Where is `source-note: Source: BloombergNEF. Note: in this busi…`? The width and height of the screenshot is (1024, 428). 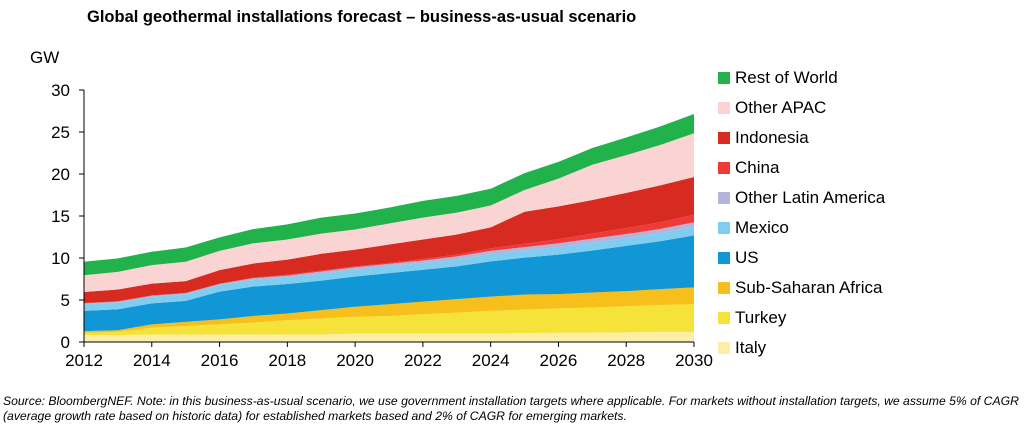 source-note: Source: BloombergNEF. Note: in this busi… is located at coordinates (511, 408).